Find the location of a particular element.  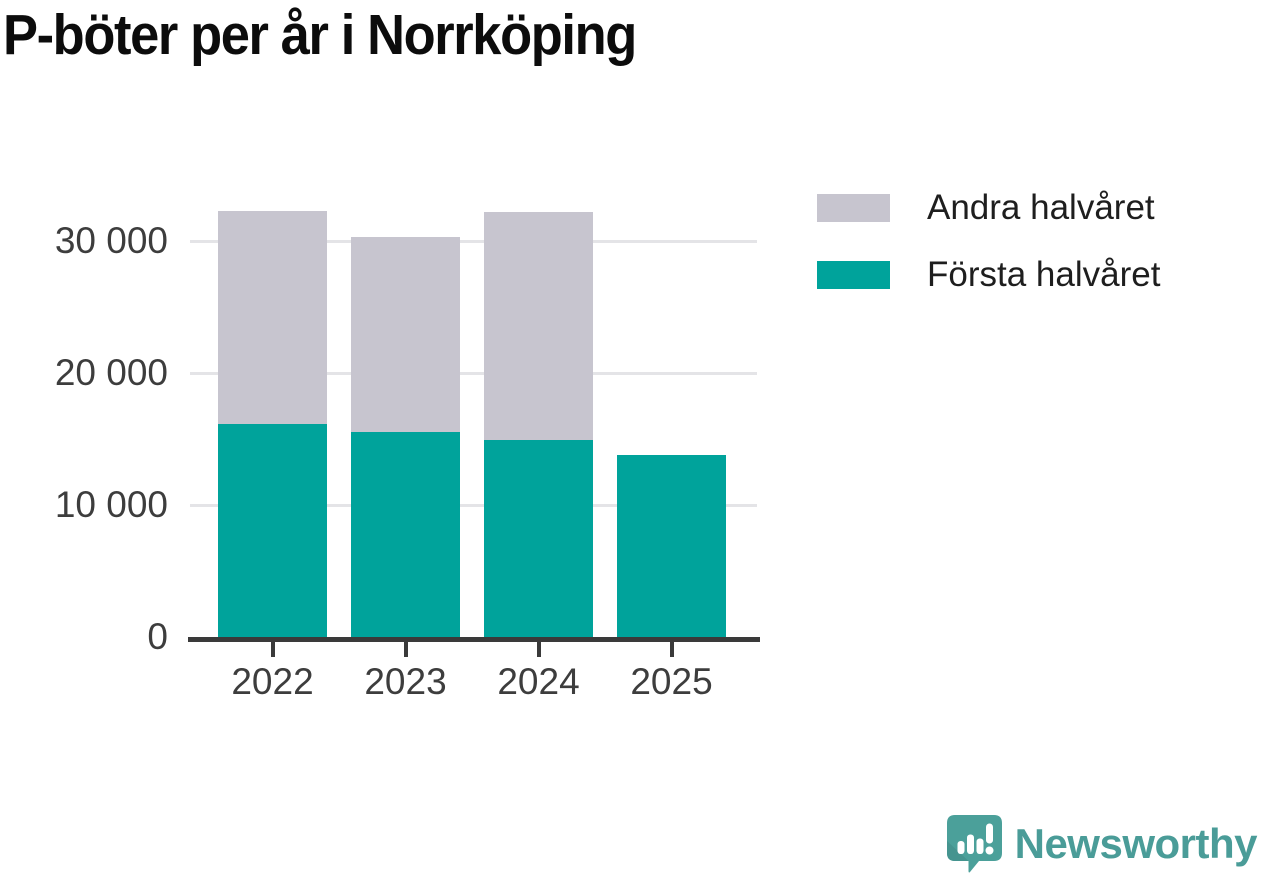

legend-swatch-andra-halvaret is located at coordinates (853, 208).